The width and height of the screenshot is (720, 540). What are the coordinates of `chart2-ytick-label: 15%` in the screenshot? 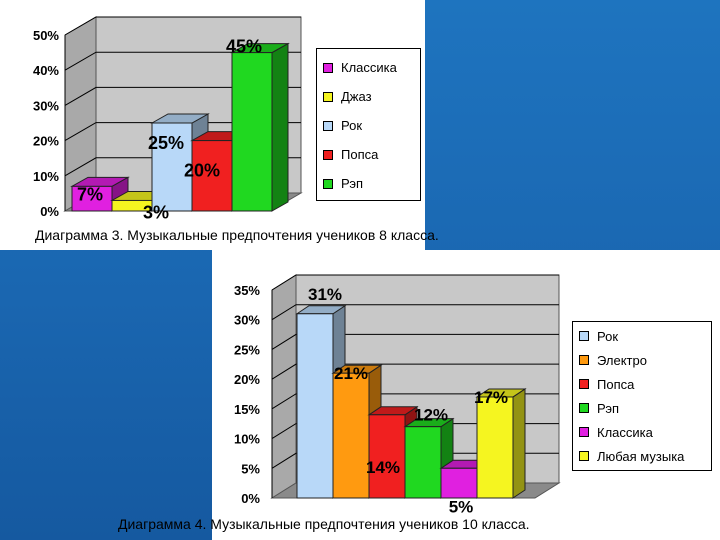 It's located at (247, 409).